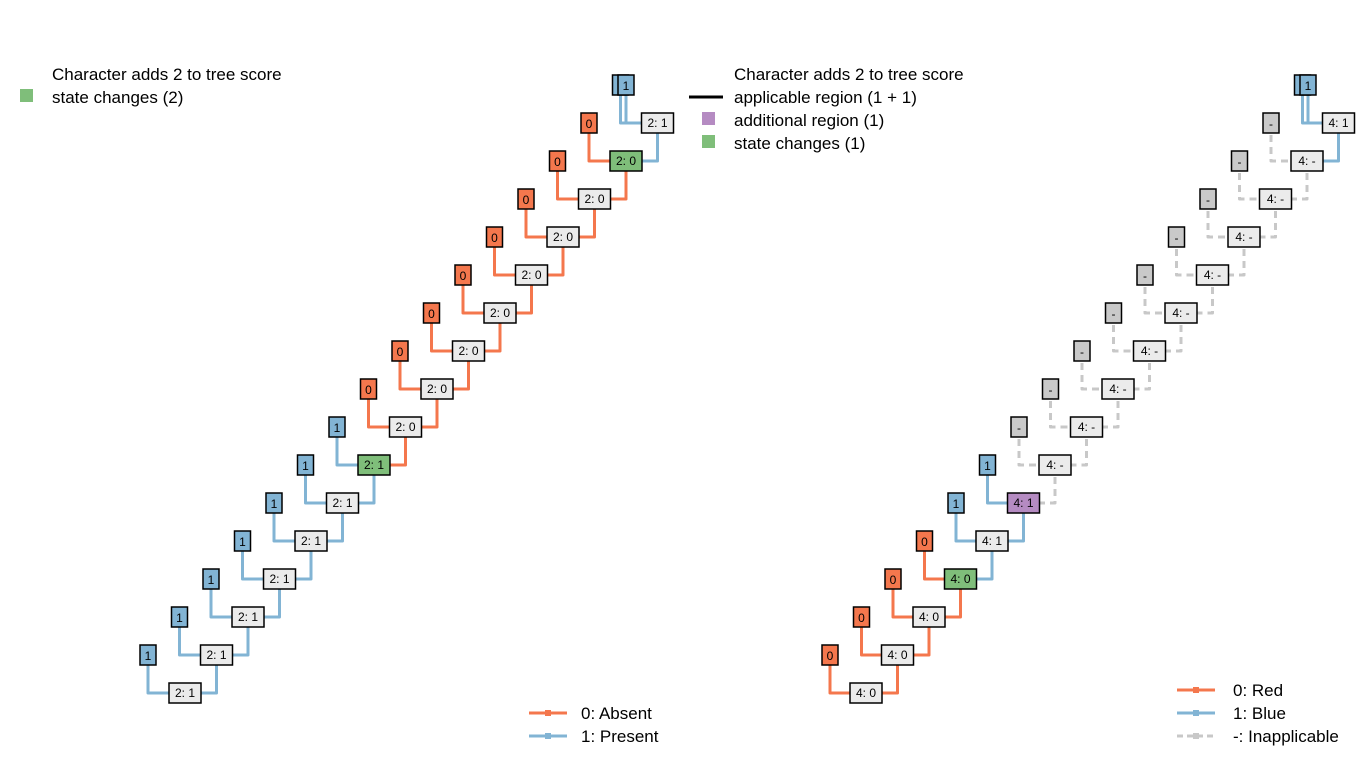 The image size is (1363, 768). I want to click on legend-inapplicable-marker, so click(1196, 736).